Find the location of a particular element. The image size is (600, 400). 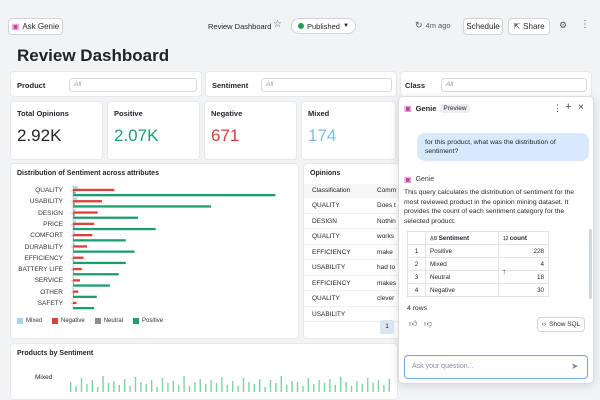

scrollbar is located at coordinates (590, 264).